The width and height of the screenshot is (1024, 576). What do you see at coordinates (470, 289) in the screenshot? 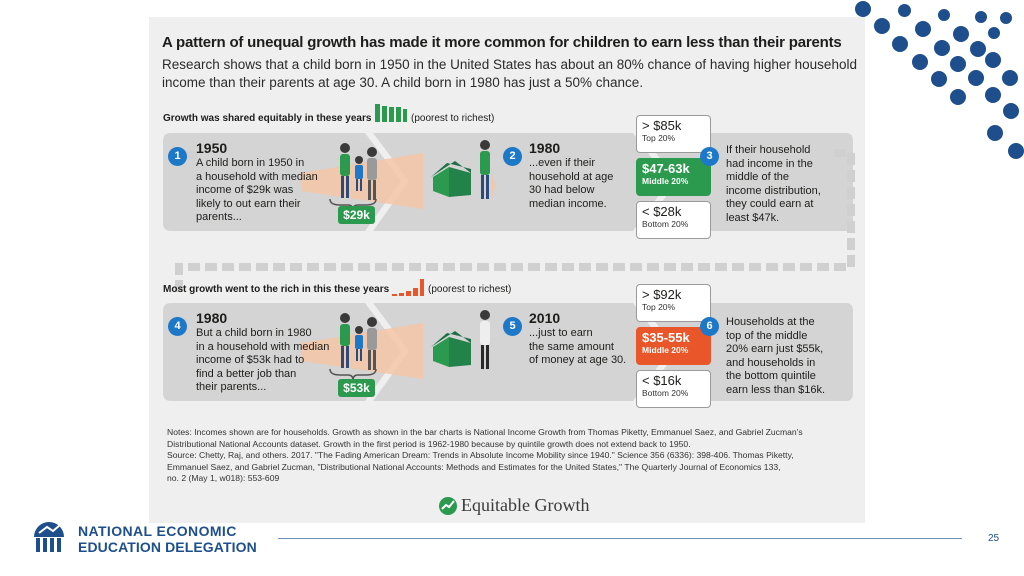
I see `section2-scale: (poorest to richest)` at bounding box center [470, 289].